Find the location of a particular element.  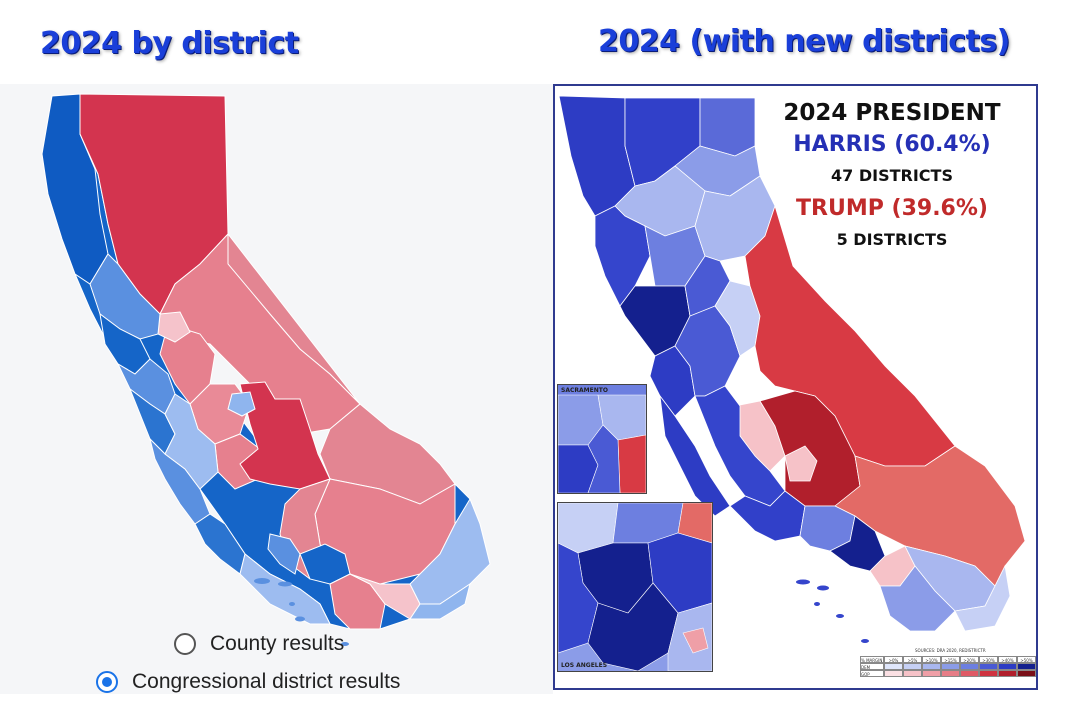

los-angeles-label: LOS ANGELES is located at coordinates (584, 665).